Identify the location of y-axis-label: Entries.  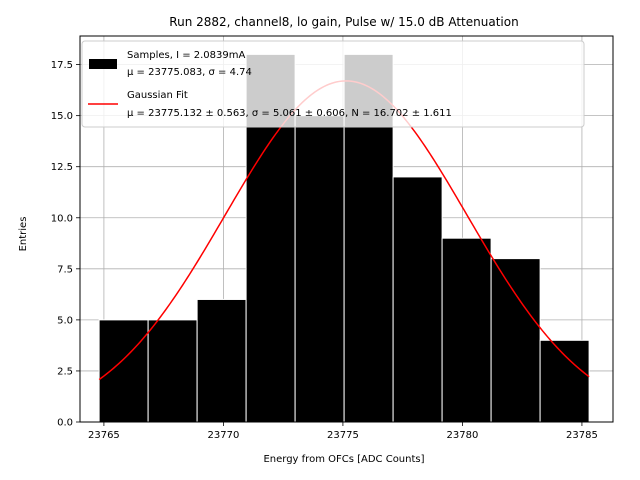
(23, 234).